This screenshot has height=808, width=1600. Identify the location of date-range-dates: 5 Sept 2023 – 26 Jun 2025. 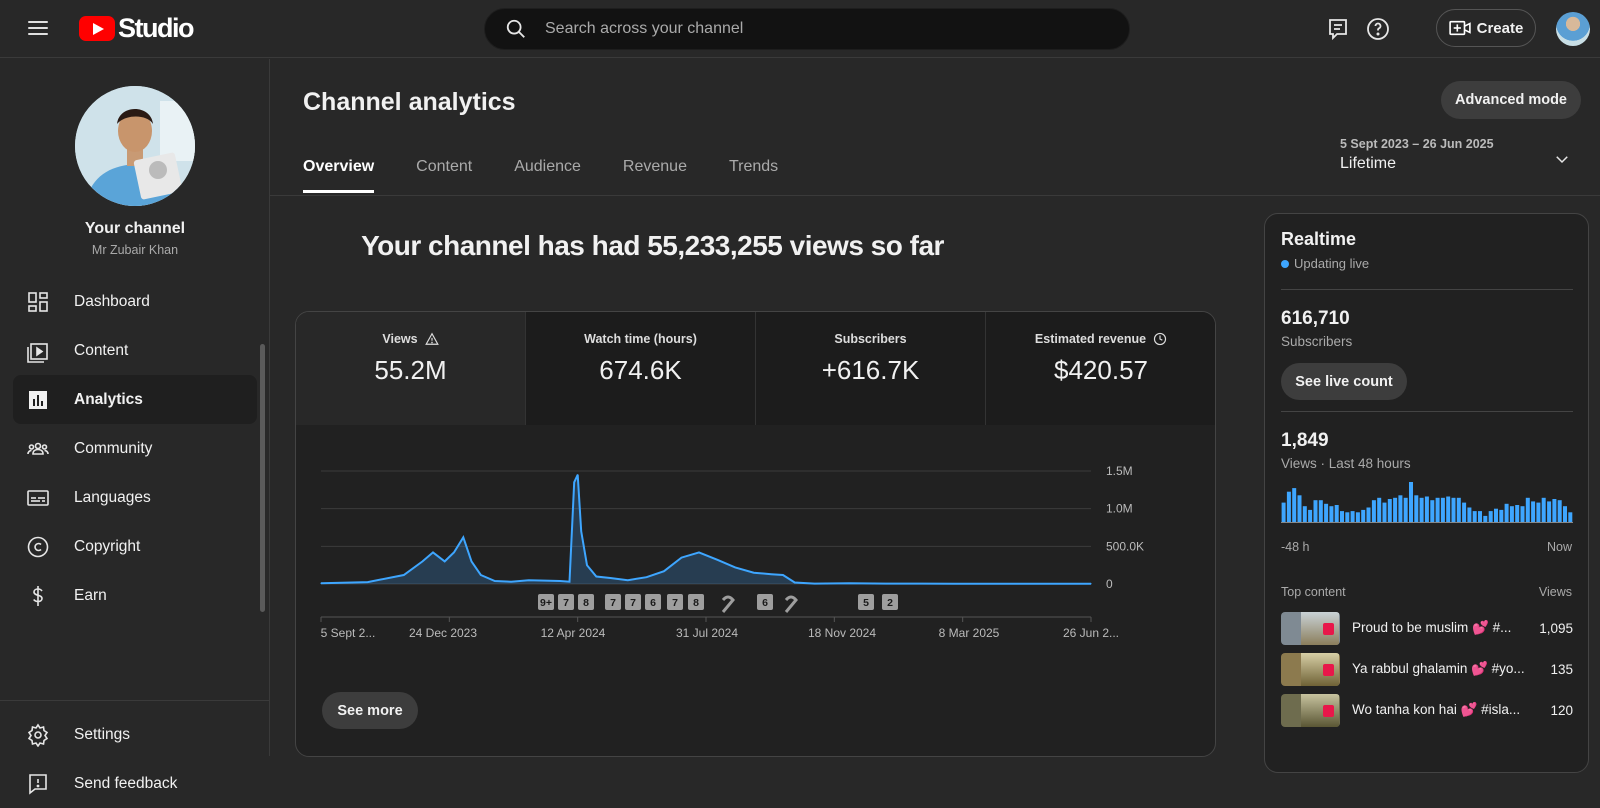
(1417, 144).